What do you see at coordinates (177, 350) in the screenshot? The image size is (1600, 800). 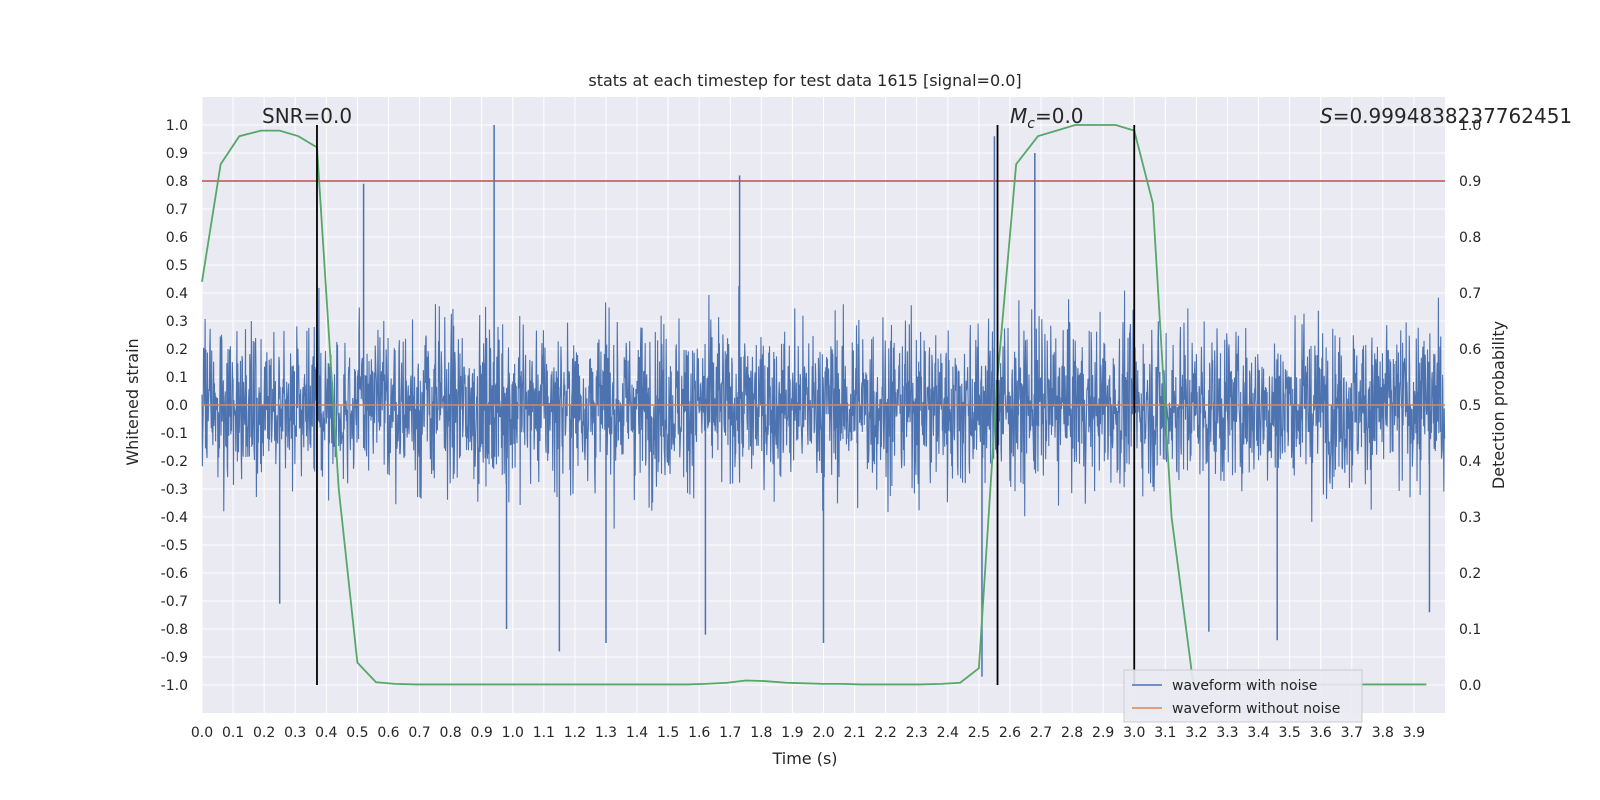 I see `y-tick-label: 0.2` at bounding box center [177, 350].